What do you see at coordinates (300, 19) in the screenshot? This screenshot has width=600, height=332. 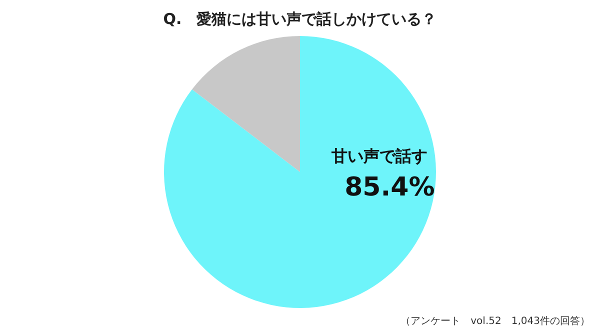 I see `chart-title: Q. 愛猫には甘い声で話しかけている？` at bounding box center [300, 19].